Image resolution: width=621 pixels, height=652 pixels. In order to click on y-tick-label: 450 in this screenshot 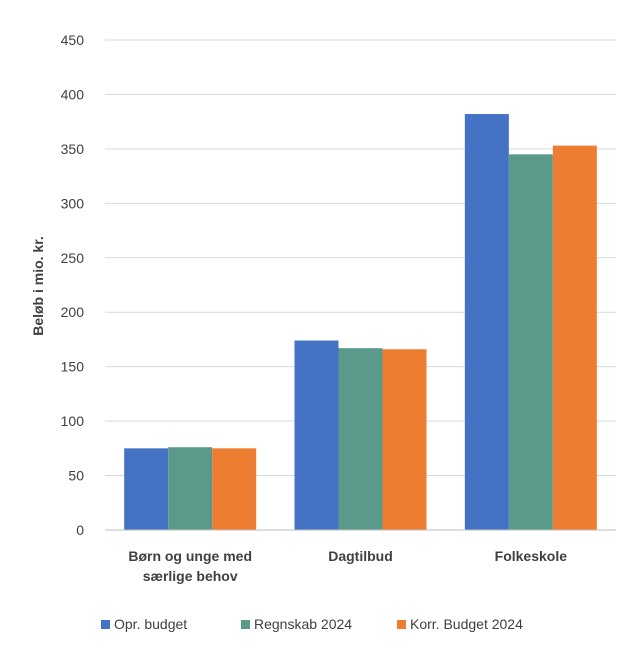, I will do `click(73, 40)`.